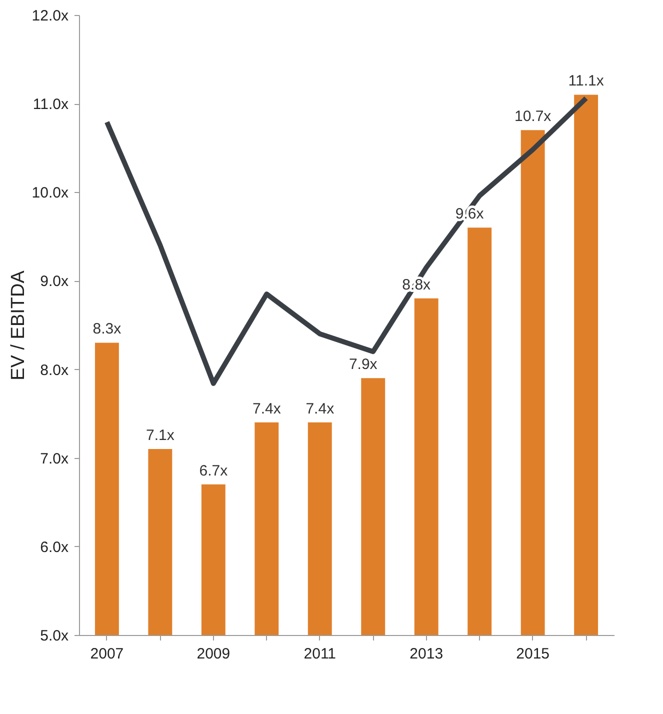 The width and height of the screenshot is (663, 714). Describe the element at coordinates (18, 325) in the screenshot. I see `y-axis-title: EV / EBITDA` at that location.